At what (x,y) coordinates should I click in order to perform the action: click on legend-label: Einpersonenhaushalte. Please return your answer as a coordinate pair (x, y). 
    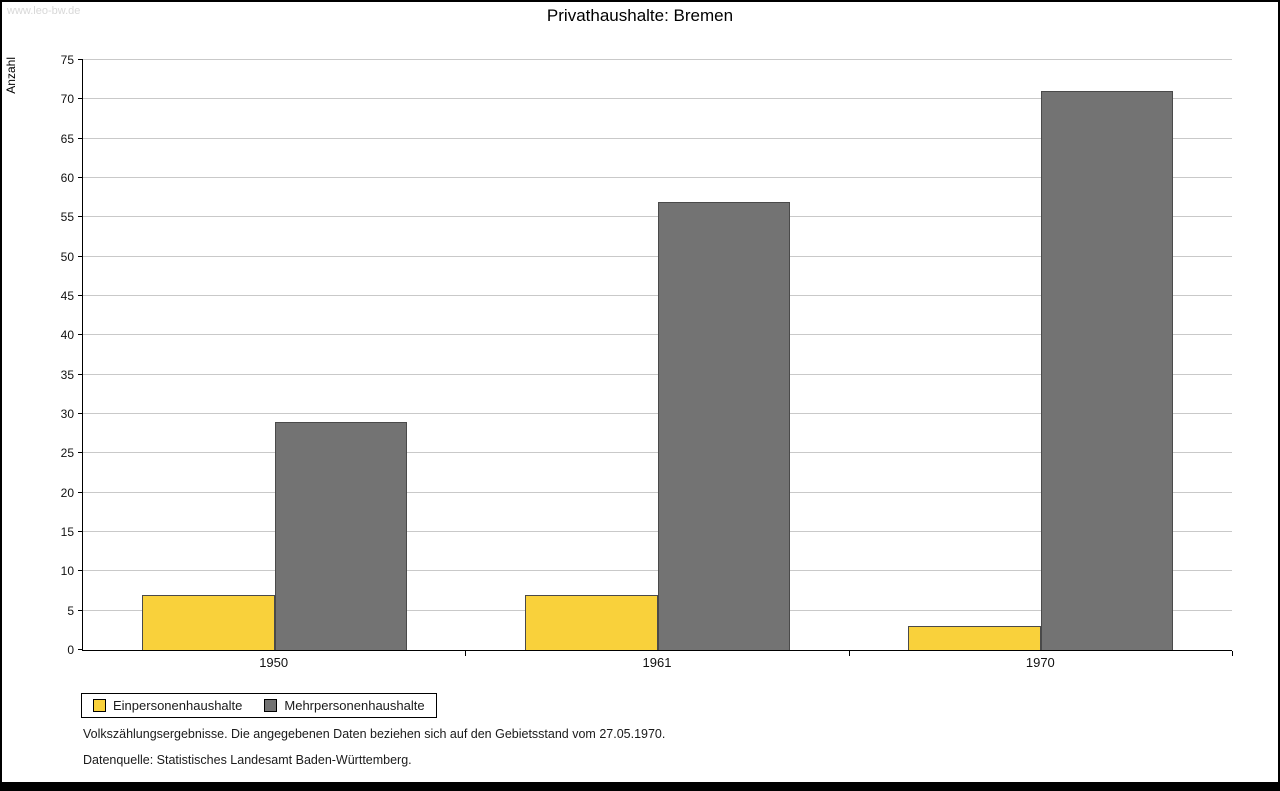
    Looking at the image, I should click on (178, 705).